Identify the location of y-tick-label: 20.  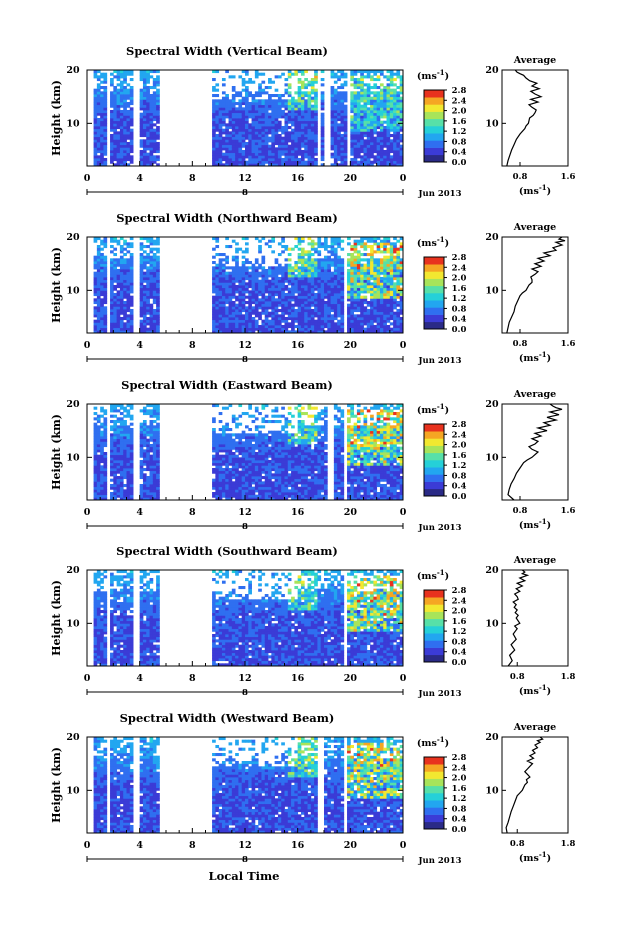
(73, 237).